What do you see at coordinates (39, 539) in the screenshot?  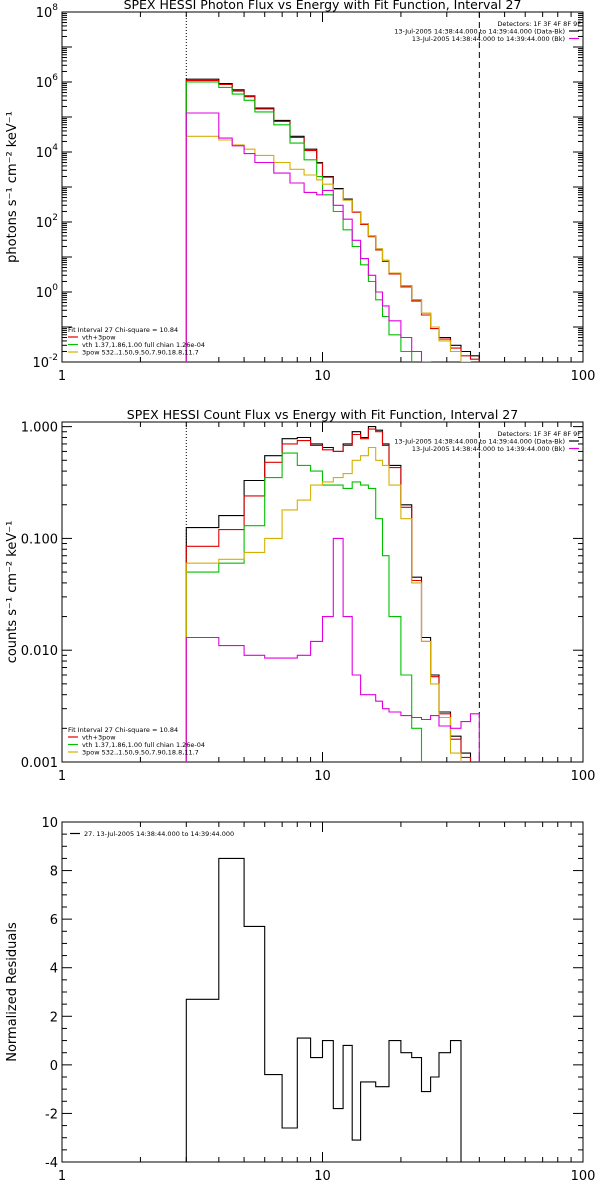 I see `y-tick-label: 0.100` at bounding box center [39, 539].